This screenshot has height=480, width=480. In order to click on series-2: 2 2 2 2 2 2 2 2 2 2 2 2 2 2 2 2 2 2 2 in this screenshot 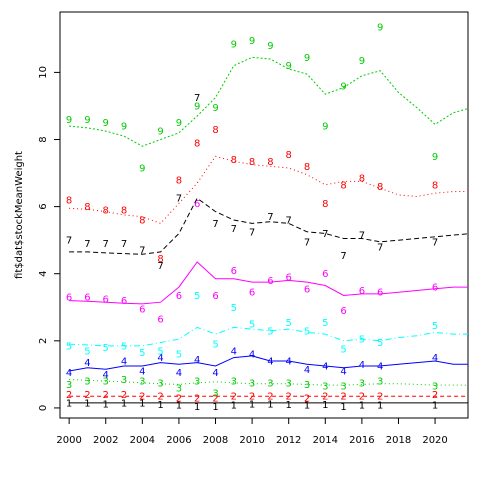, I will do `click(267, 397)`.